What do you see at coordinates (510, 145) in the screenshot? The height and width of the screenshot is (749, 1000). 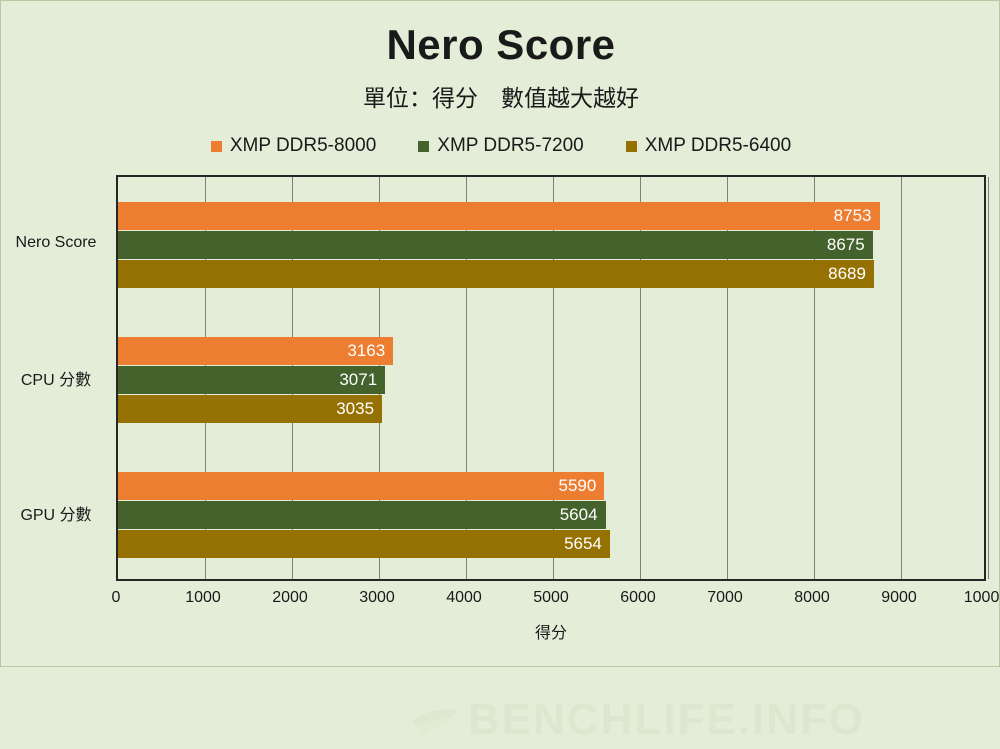 I see `legend-label: XMP DDR5-7200` at bounding box center [510, 145].